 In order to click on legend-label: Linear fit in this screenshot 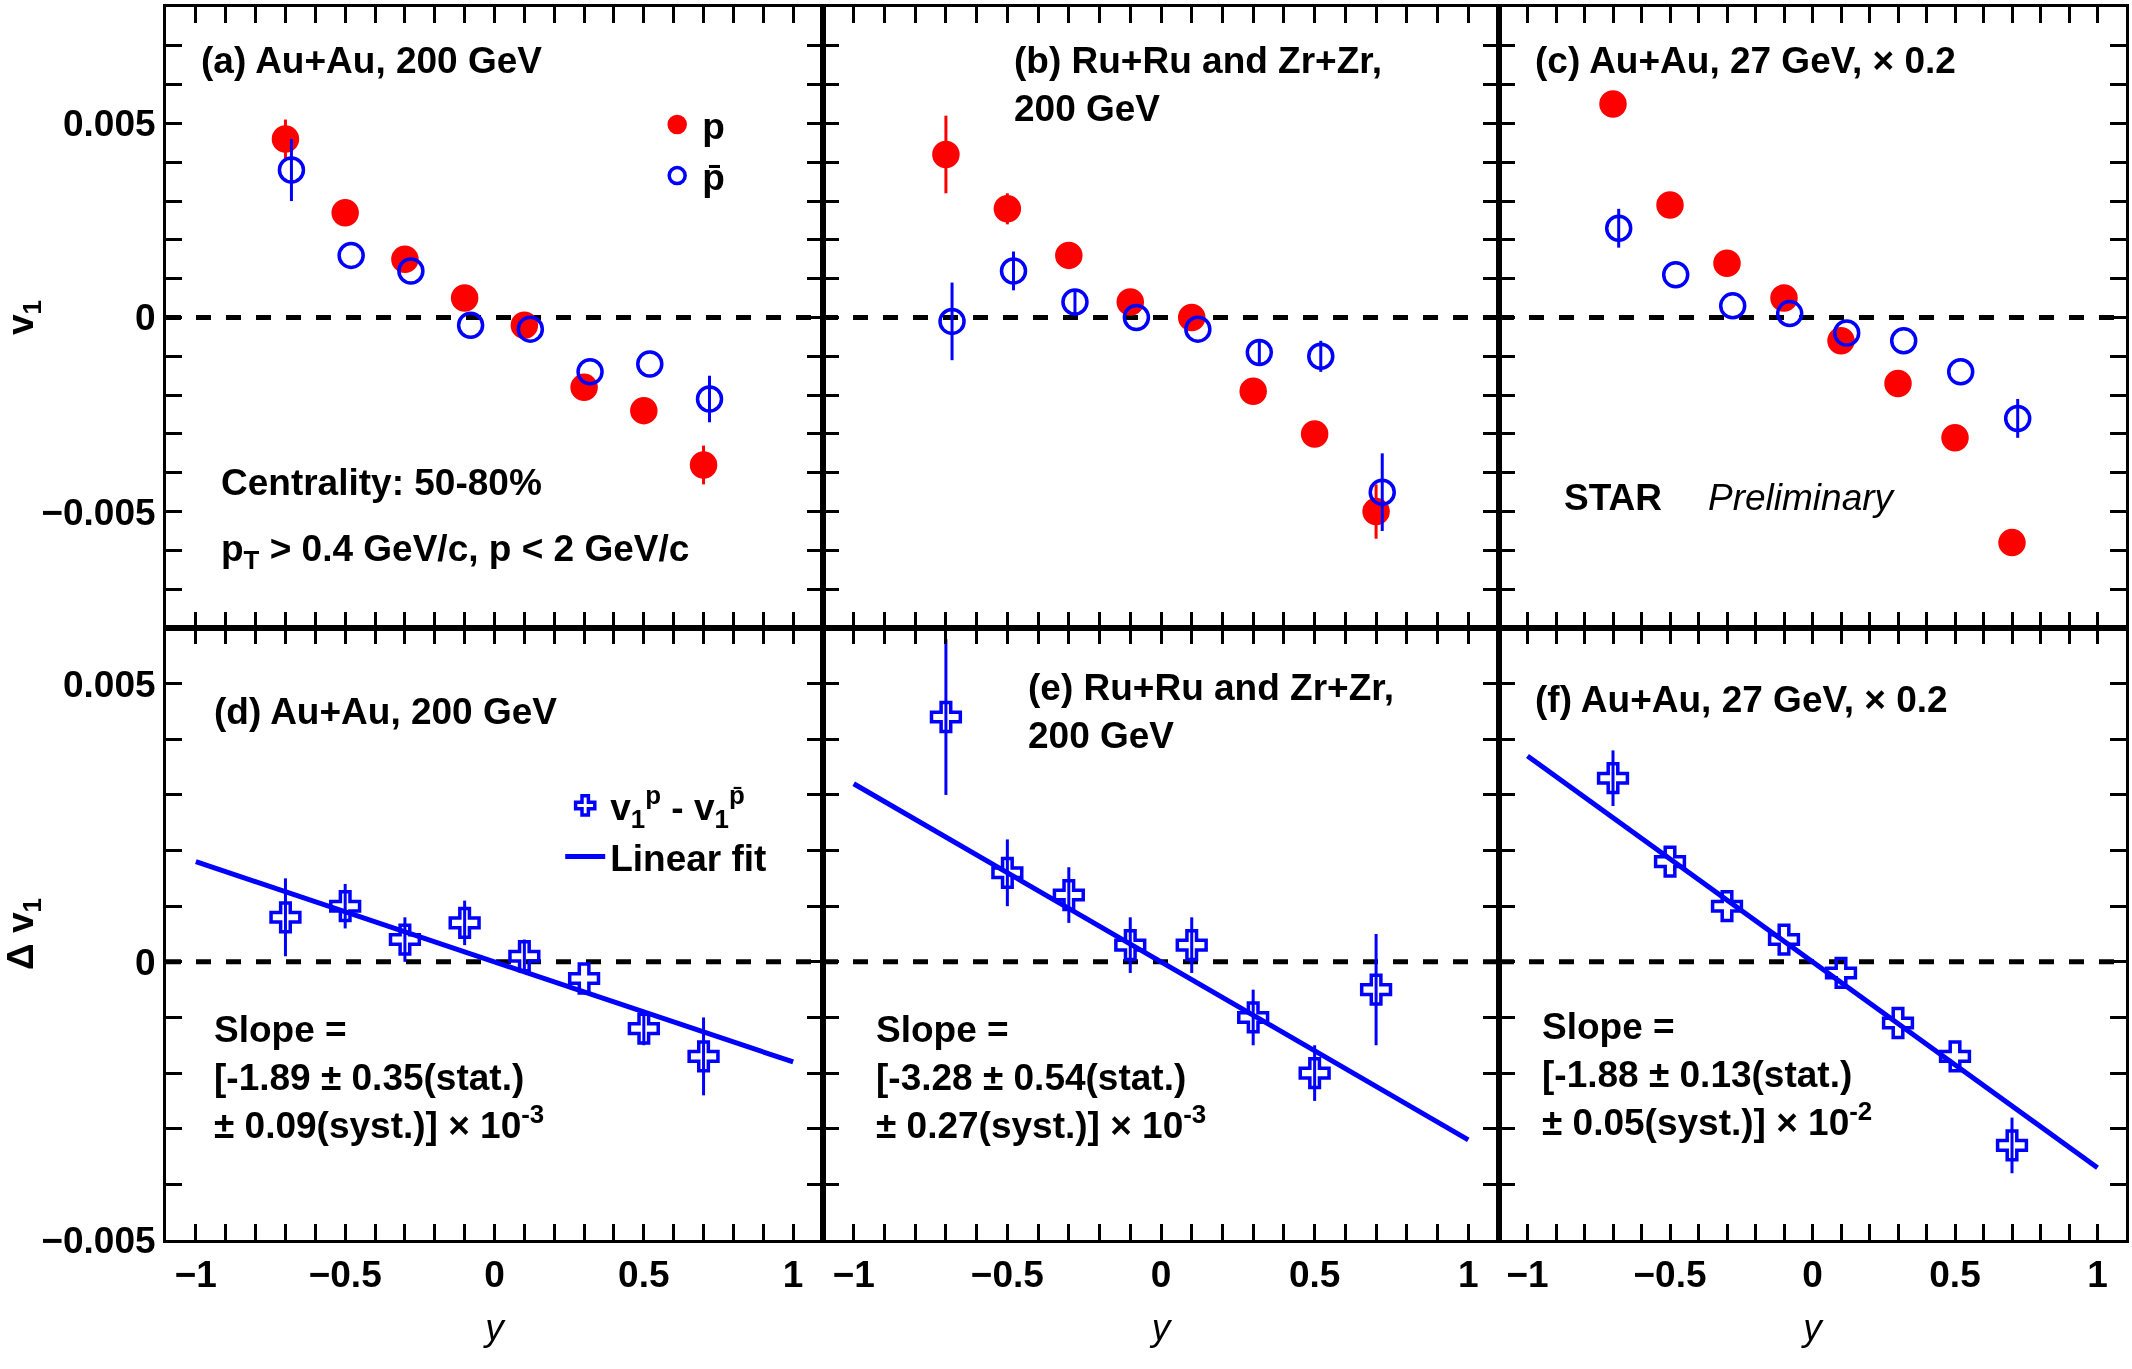, I will do `click(688, 858)`.